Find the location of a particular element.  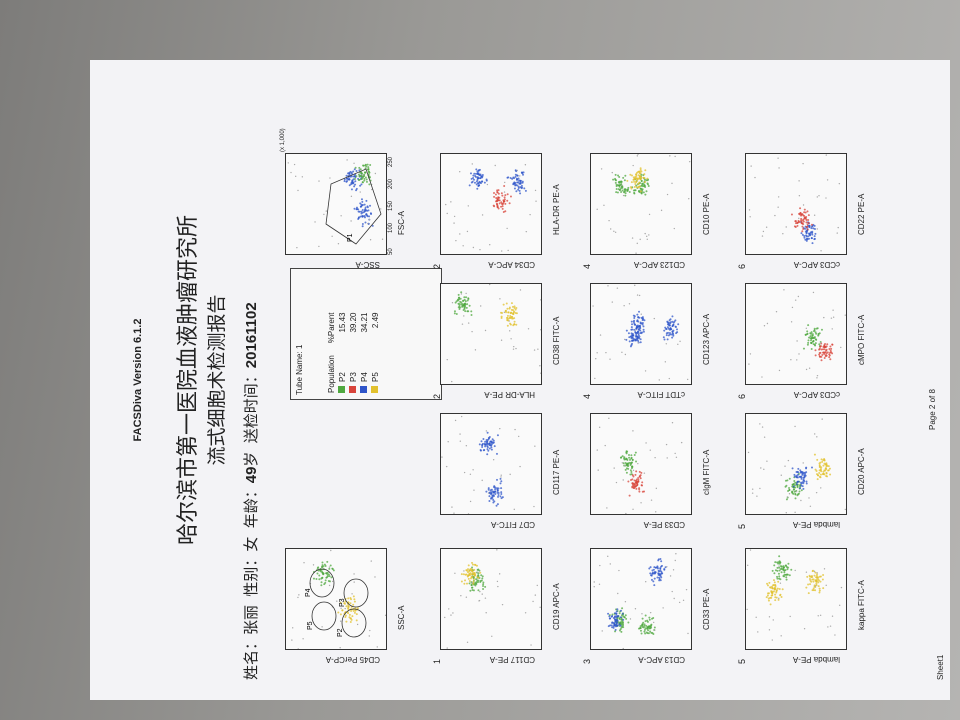

axis-scale: (x 1,000) is located at coordinates (283, 140).